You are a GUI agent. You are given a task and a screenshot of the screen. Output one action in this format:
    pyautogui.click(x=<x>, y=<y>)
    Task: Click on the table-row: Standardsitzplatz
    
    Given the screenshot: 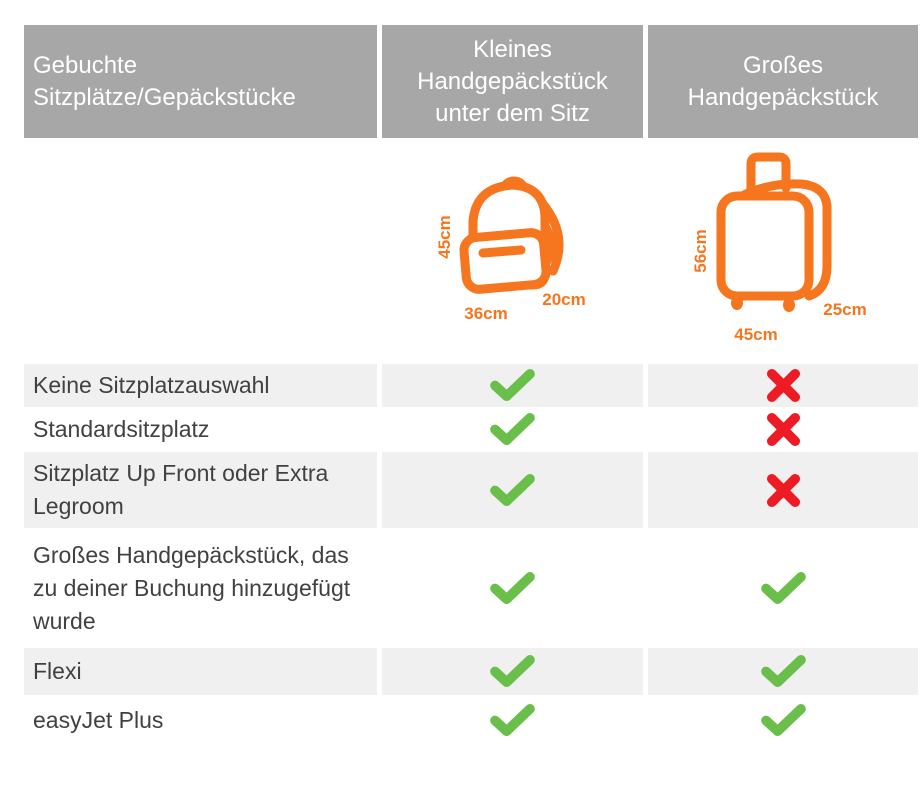 What is the action you would take?
    pyautogui.click(x=471, y=429)
    